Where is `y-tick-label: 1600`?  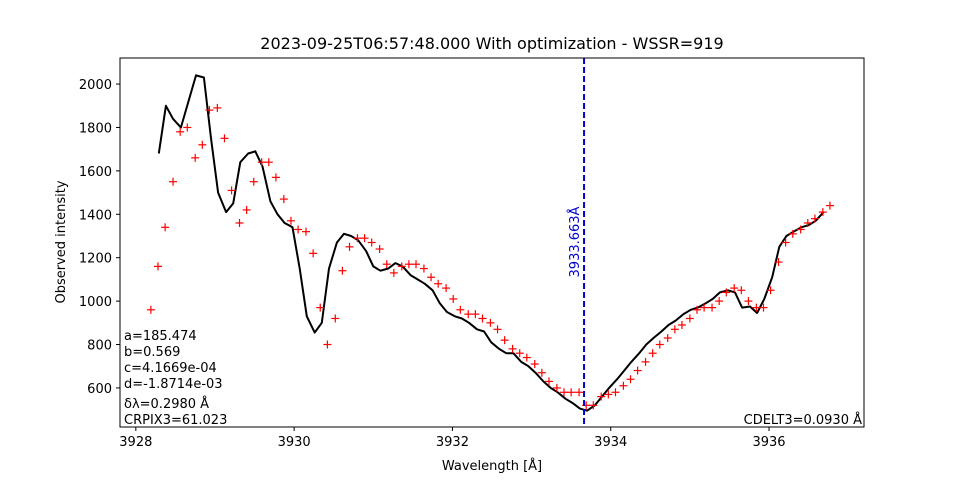 y-tick-label: 1600 is located at coordinates (95, 172).